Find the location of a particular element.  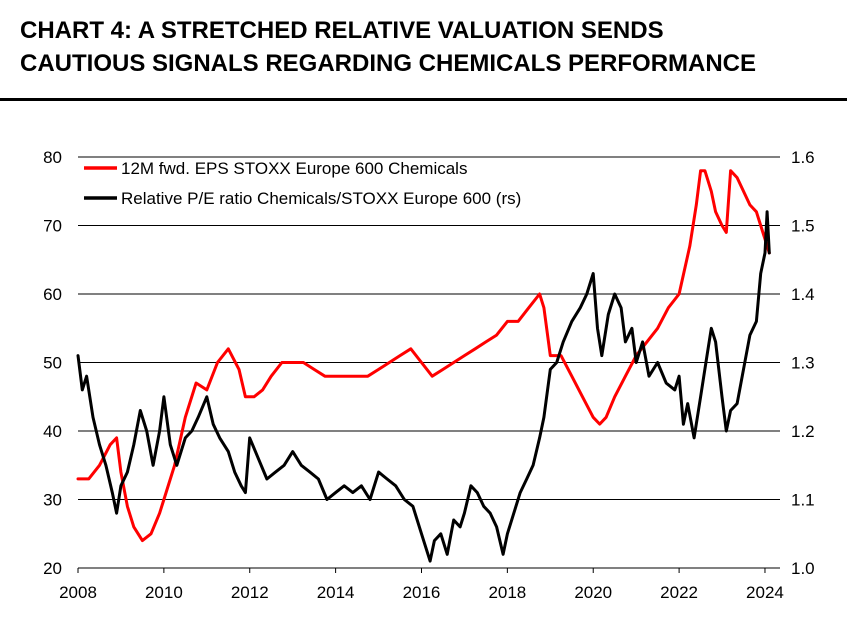

x-tick-2008: 2008 is located at coordinates (78, 592).